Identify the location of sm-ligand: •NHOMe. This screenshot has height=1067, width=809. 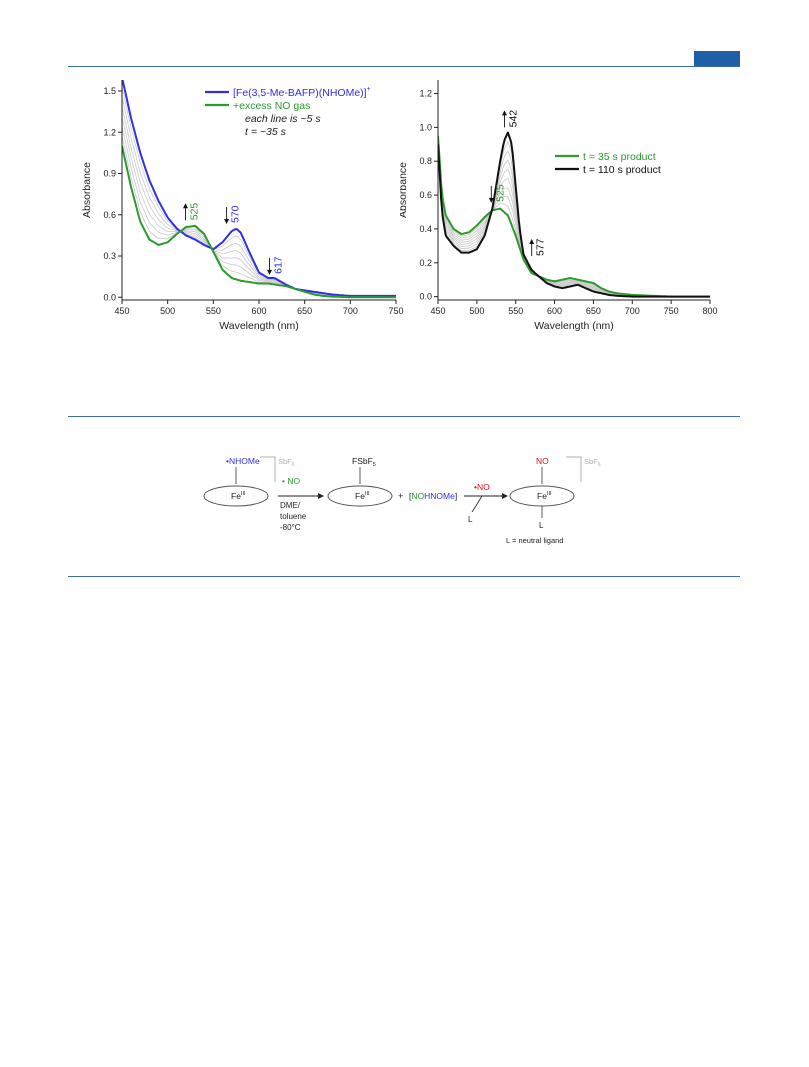
(243, 461).